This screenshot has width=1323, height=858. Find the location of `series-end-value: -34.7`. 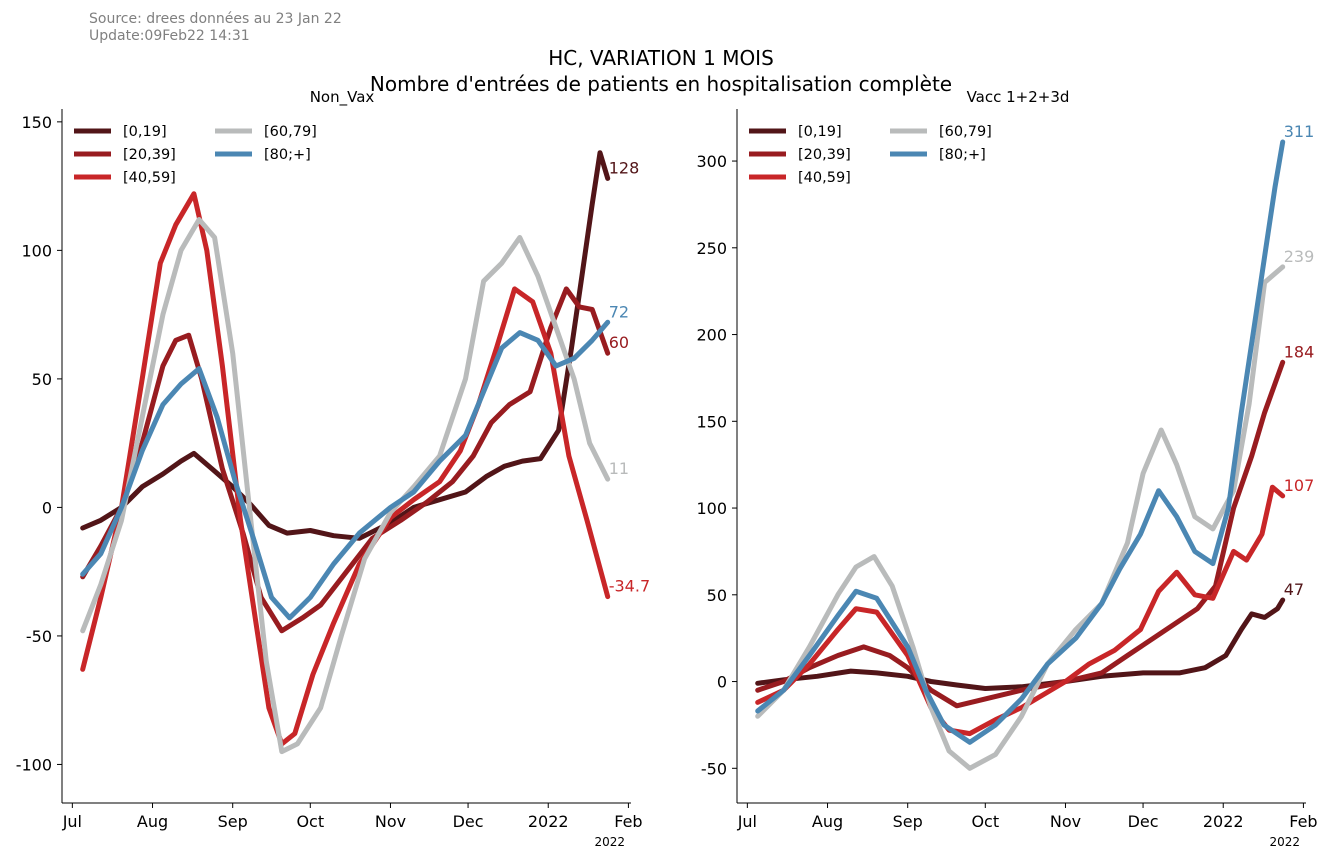

series-end-value: -34.7 is located at coordinates (629, 586).